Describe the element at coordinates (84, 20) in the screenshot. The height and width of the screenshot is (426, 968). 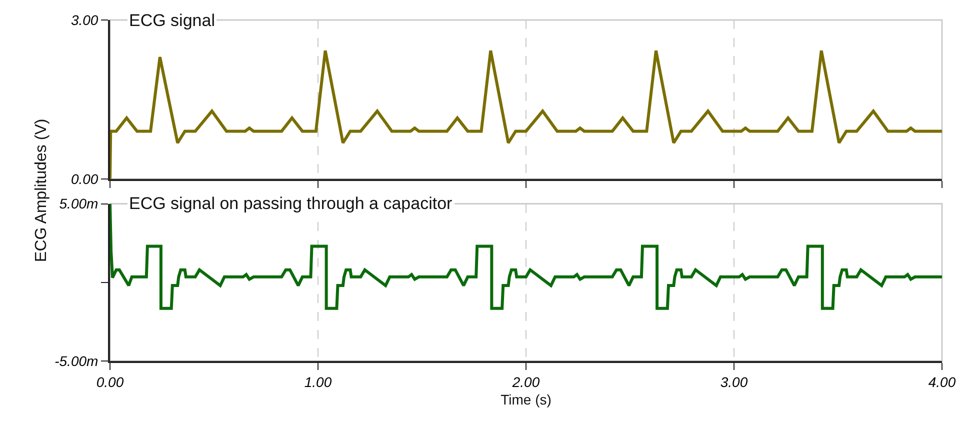
I see `y-tick-label: 3.00` at that location.